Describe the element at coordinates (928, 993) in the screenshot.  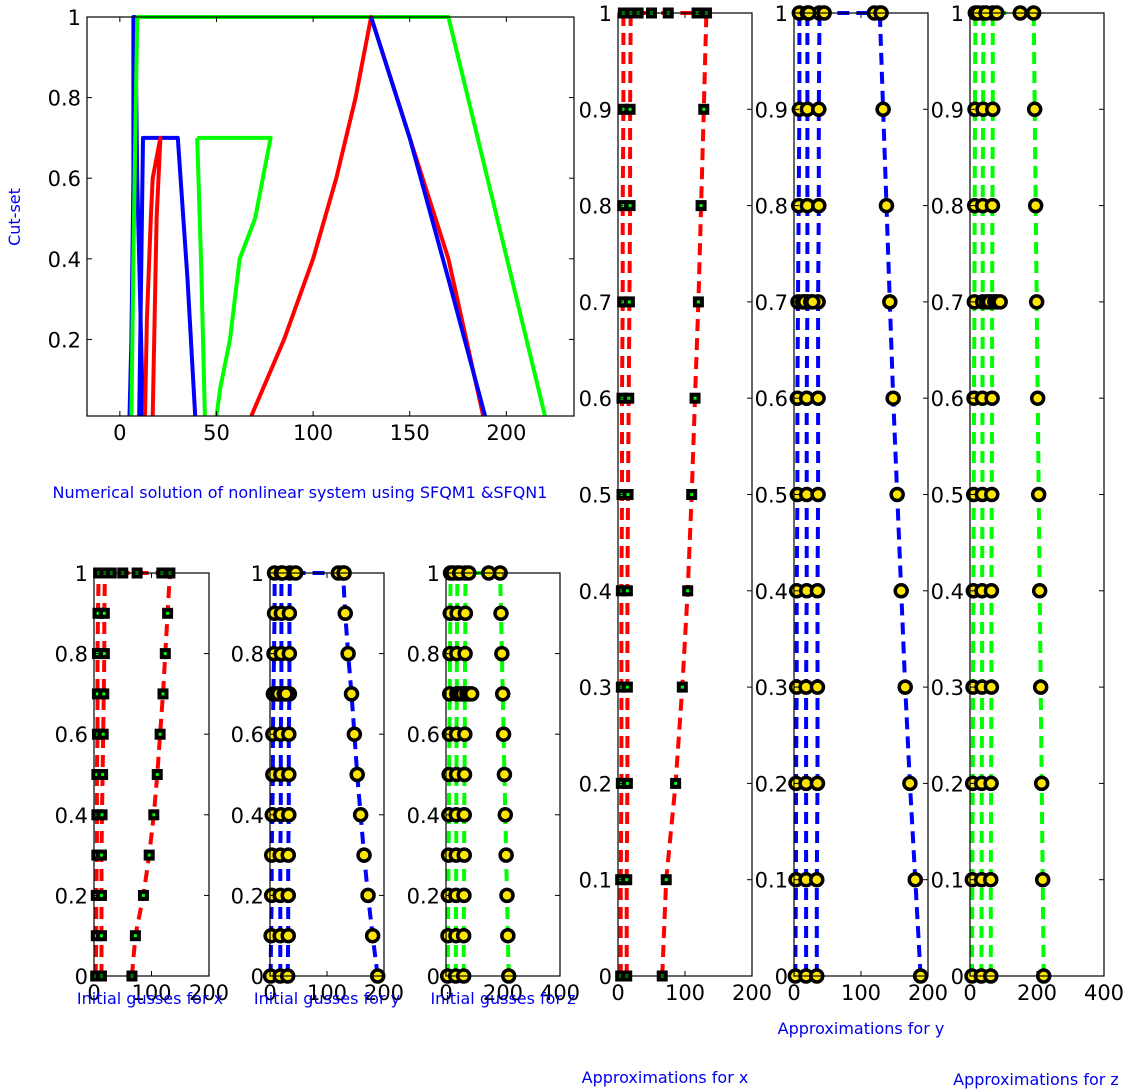
I see `approx-y-xtick-label: 200` at that location.